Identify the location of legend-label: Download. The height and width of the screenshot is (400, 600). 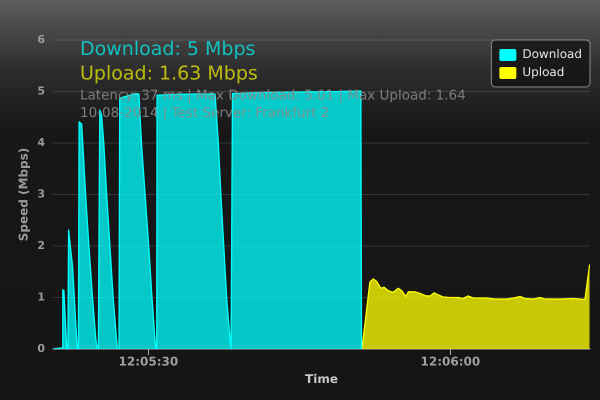
(552, 54).